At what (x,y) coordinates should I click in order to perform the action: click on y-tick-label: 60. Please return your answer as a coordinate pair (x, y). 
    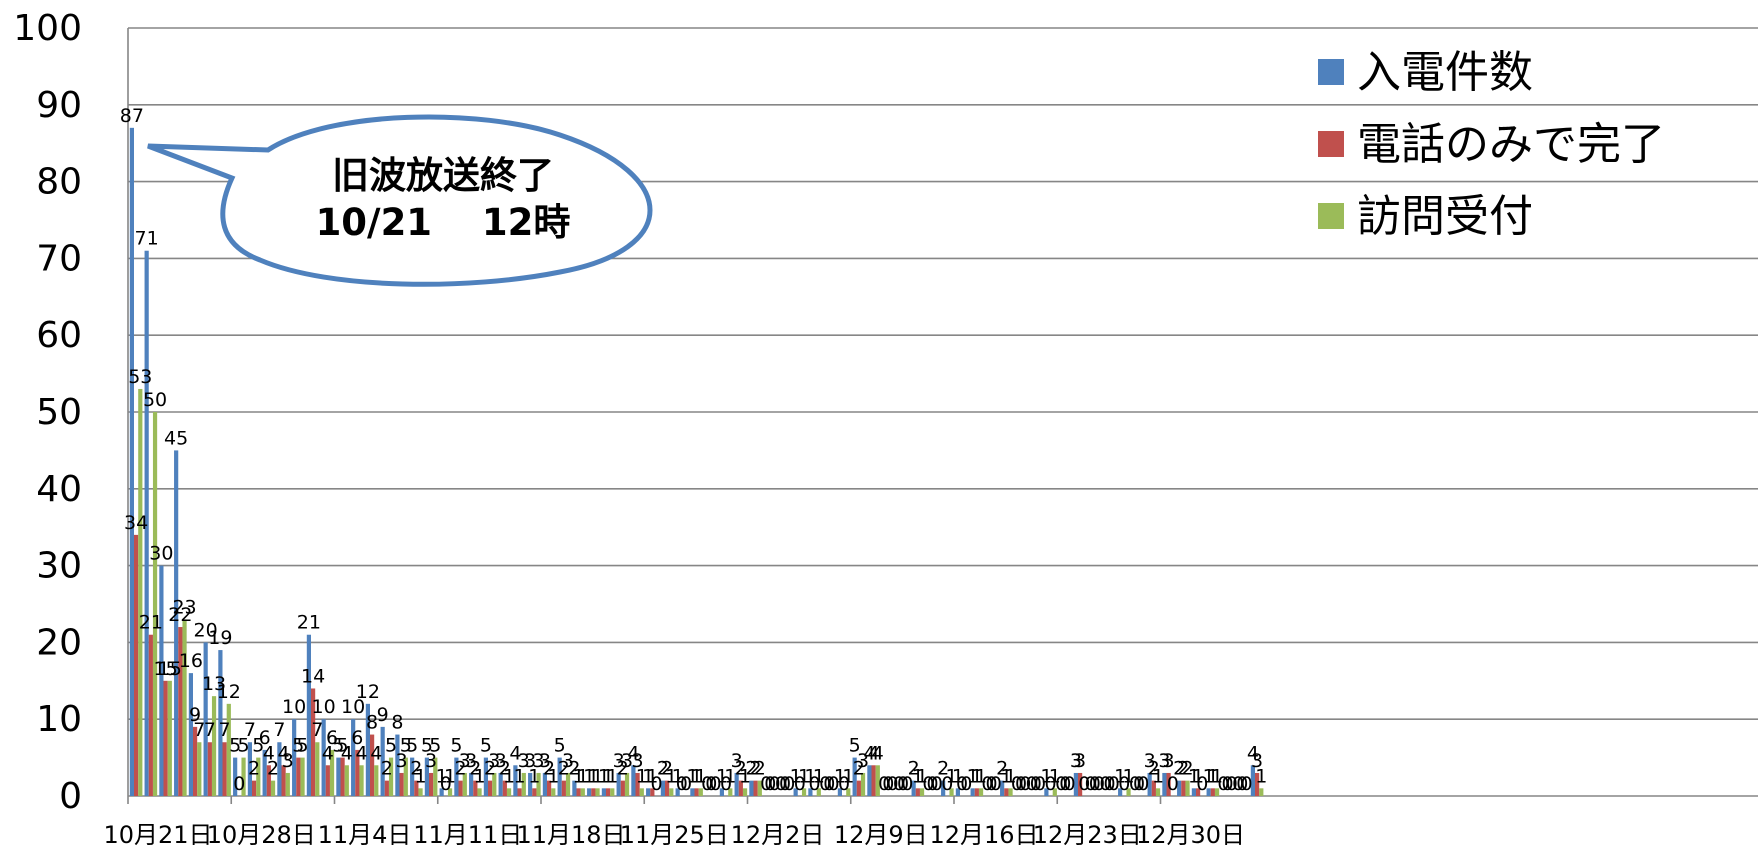
    Looking at the image, I should click on (59, 335).